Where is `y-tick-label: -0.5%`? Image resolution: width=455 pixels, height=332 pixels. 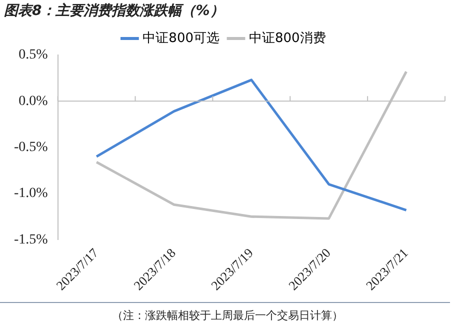 y-tick-label: -0.5% is located at coordinates (31, 148).